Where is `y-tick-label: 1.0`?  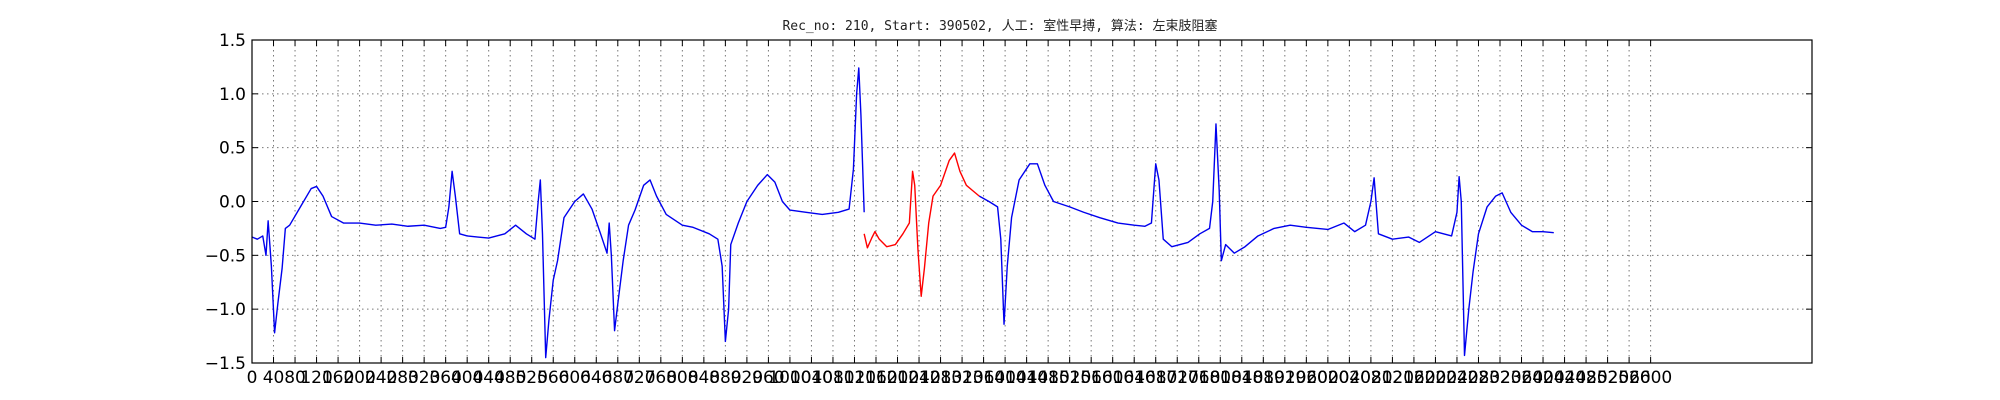
y-tick-label: 1.0 is located at coordinates (232, 95).